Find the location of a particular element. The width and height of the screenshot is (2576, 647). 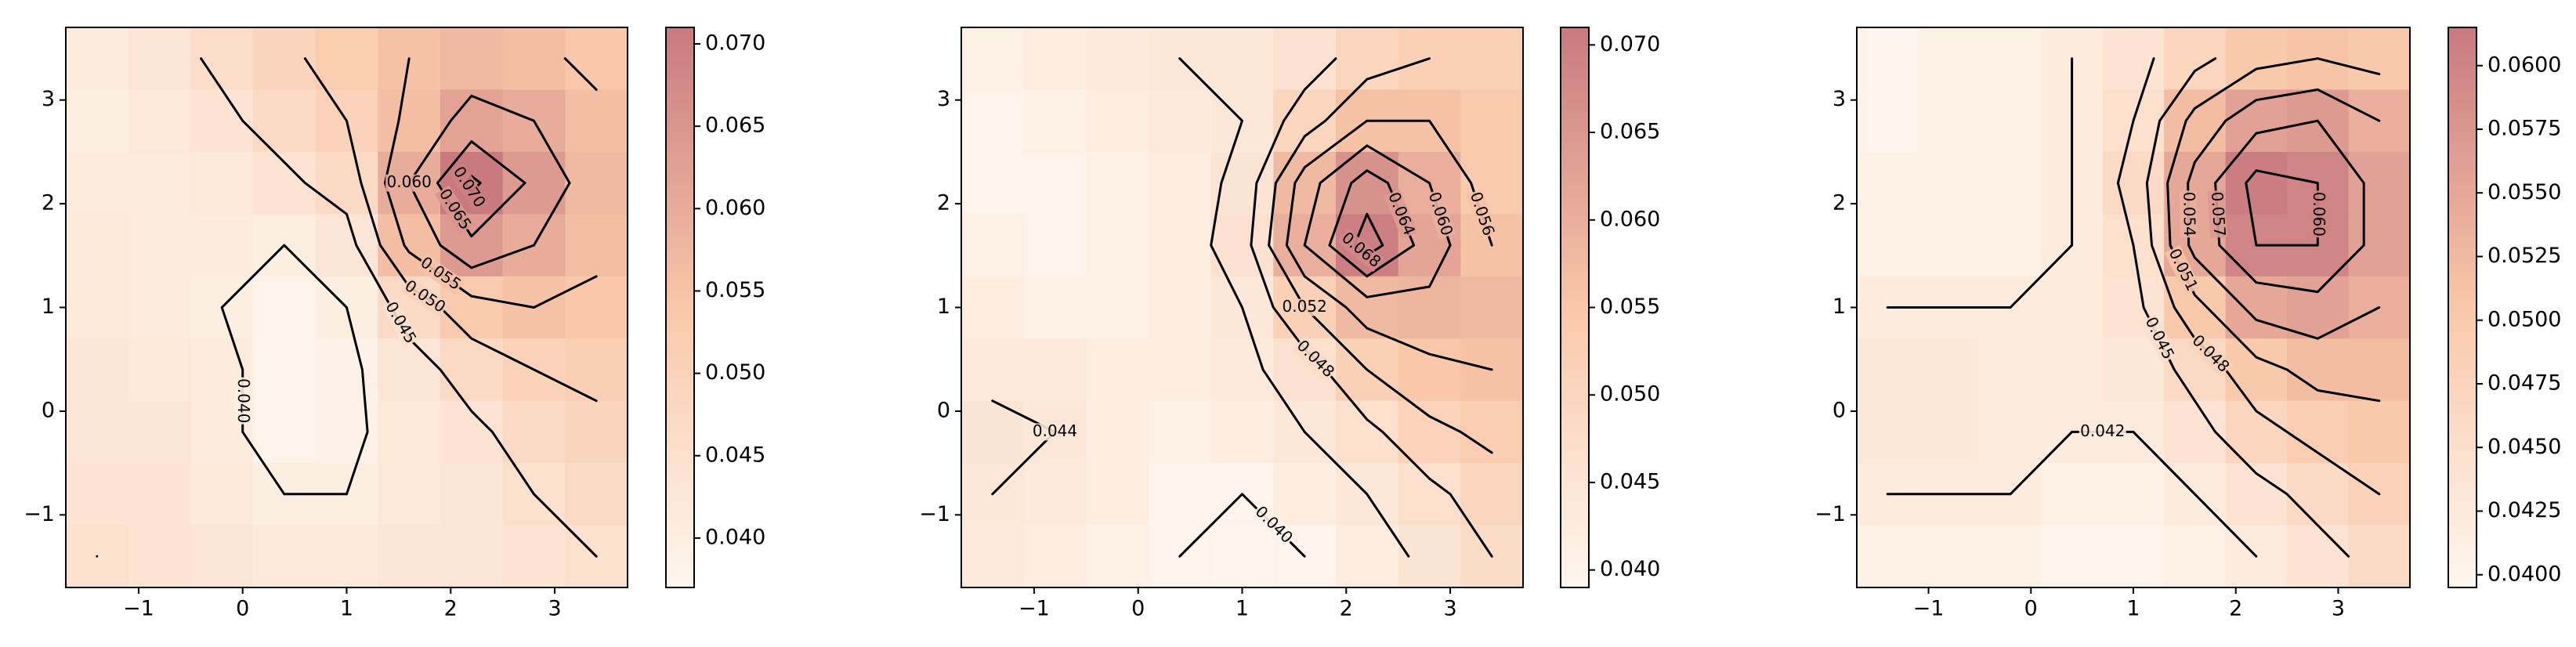

contour-label-group: 0.054 is located at coordinates (2189, 214).